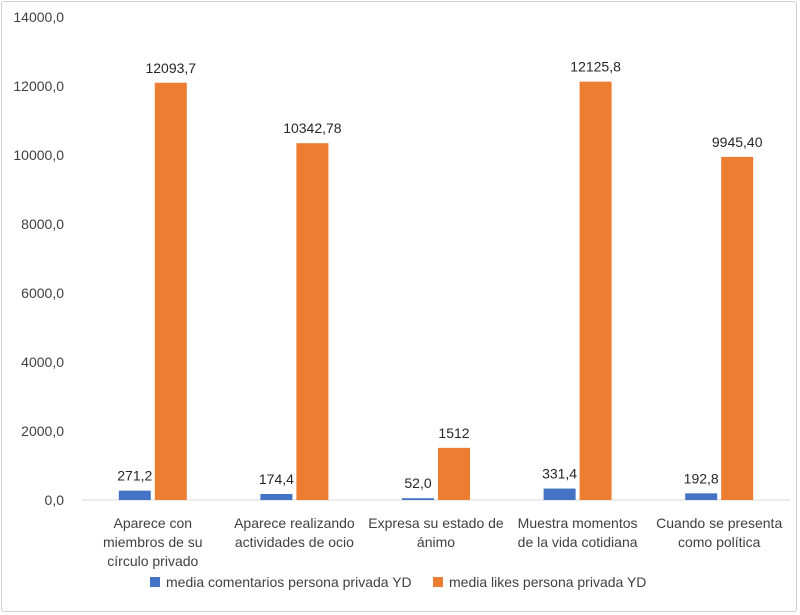  I want to click on legend-label-comentarios: media comentarios persona privada YD, so click(289, 582).